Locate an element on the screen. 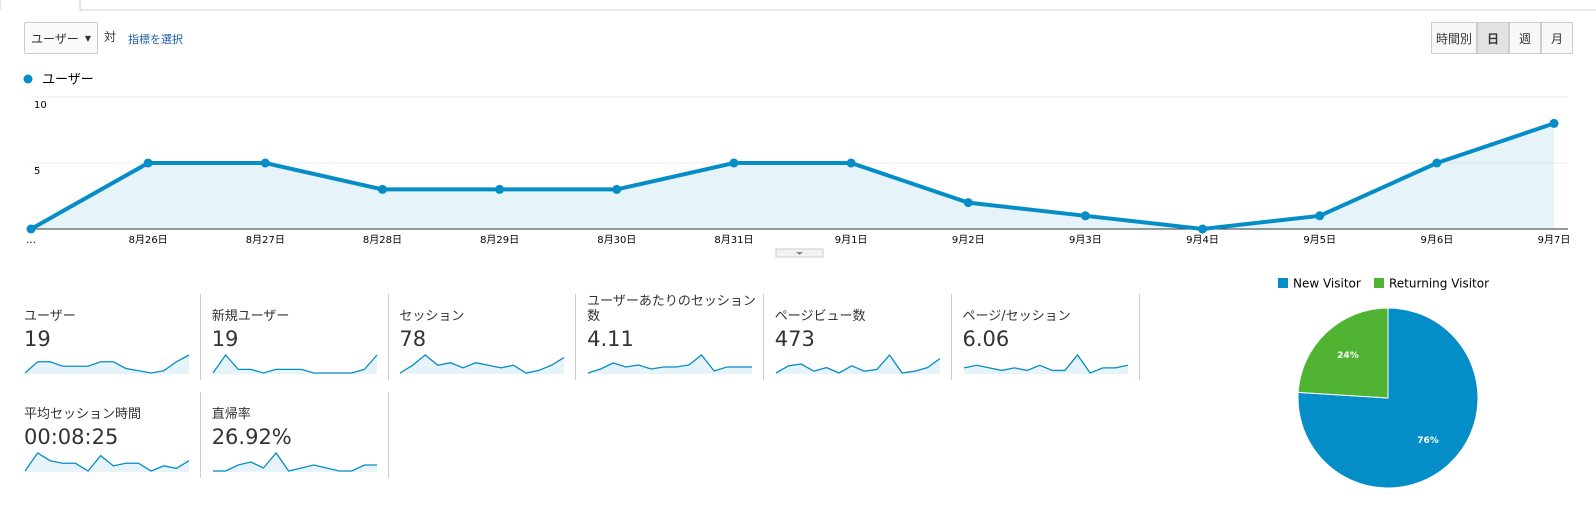  legend-dot is located at coordinates (28, 79).